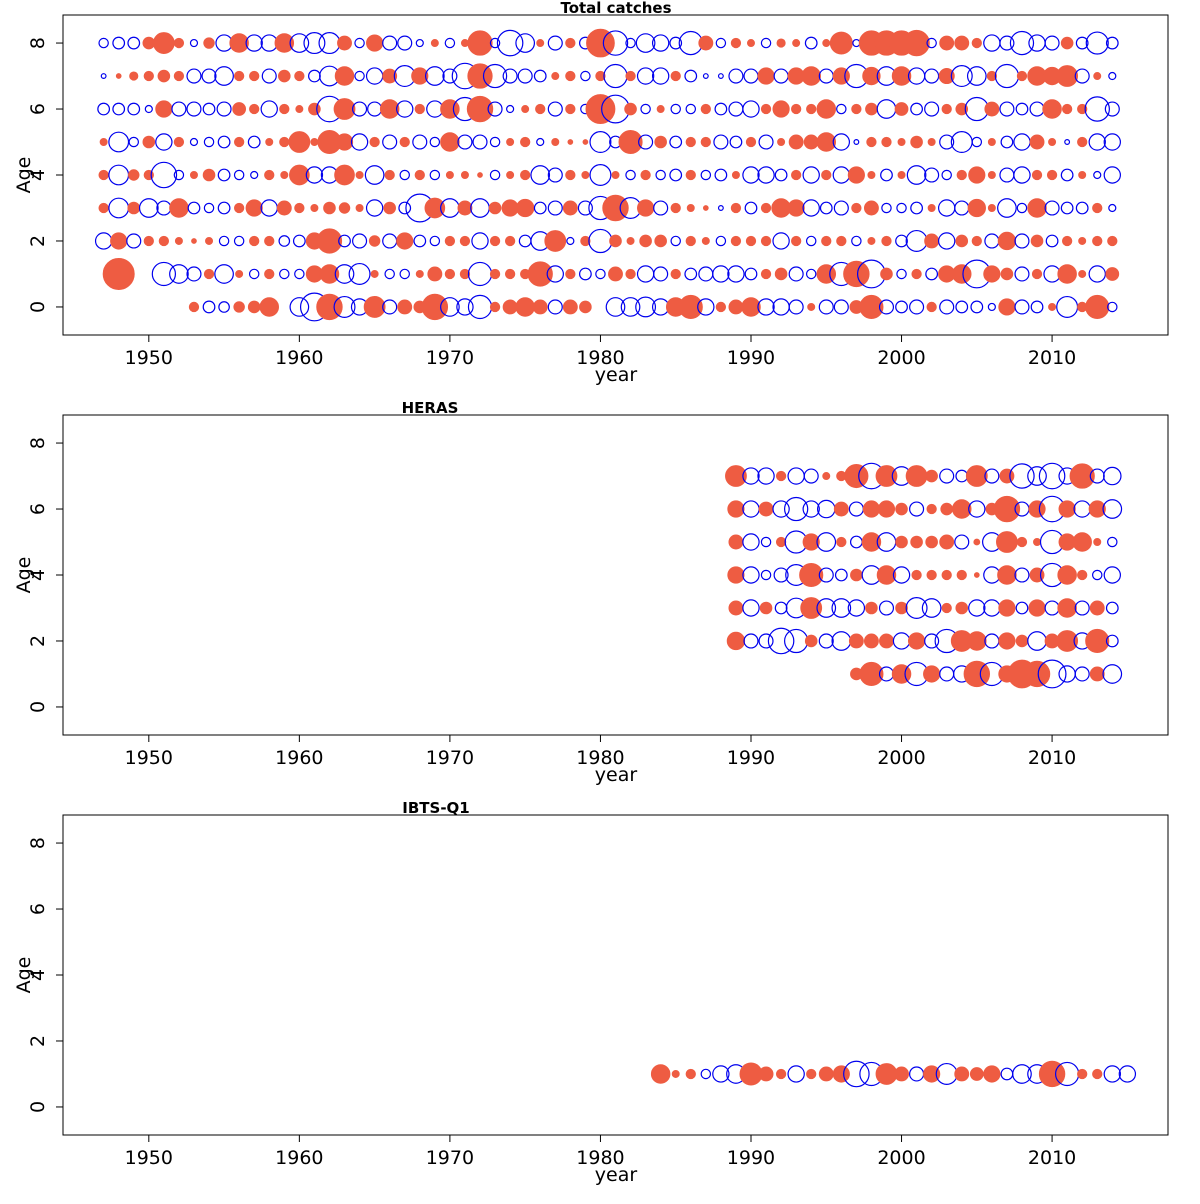 This screenshot has width=1200, height=1204. I want to click on x-tick-label: 1990, so click(751, 1158).